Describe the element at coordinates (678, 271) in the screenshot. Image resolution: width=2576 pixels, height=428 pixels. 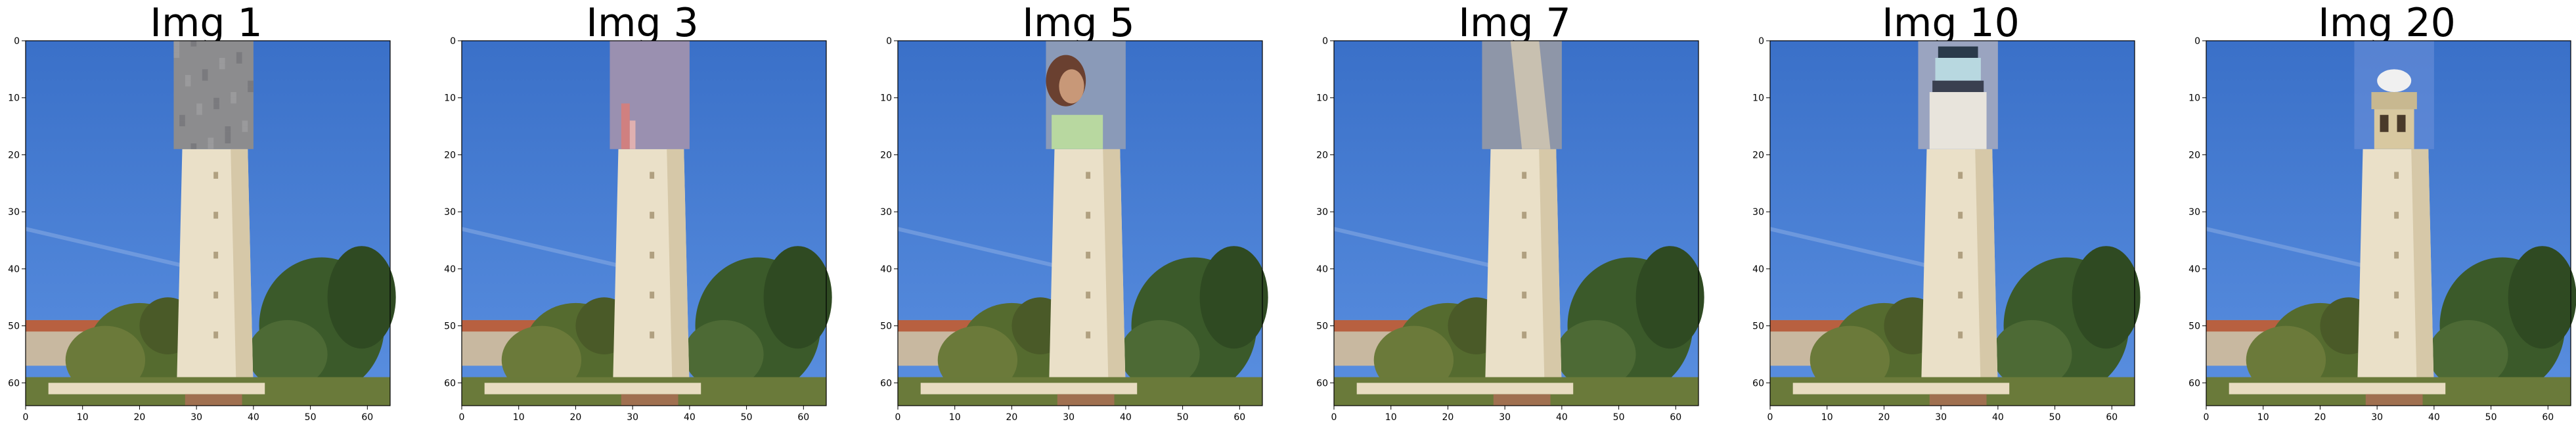
I see `tower-shade` at that location.